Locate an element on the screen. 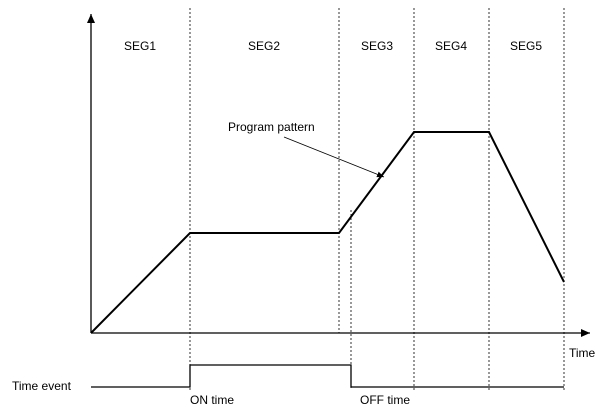 The image size is (602, 407). segment-label-1: SEG1 is located at coordinates (140, 46).